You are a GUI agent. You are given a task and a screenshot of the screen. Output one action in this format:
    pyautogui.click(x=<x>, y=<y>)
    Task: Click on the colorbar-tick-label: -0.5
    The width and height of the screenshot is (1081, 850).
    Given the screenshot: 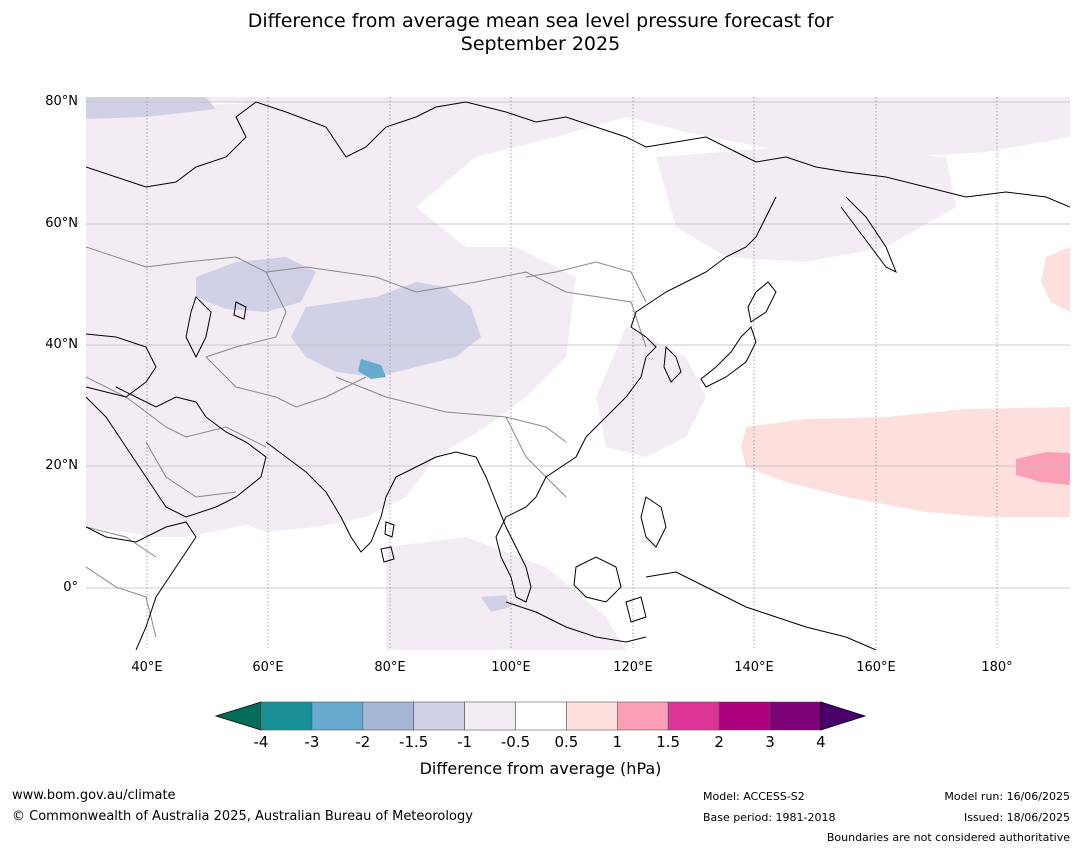 What is the action you would take?
    pyautogui.click(x=515, y=742)
    